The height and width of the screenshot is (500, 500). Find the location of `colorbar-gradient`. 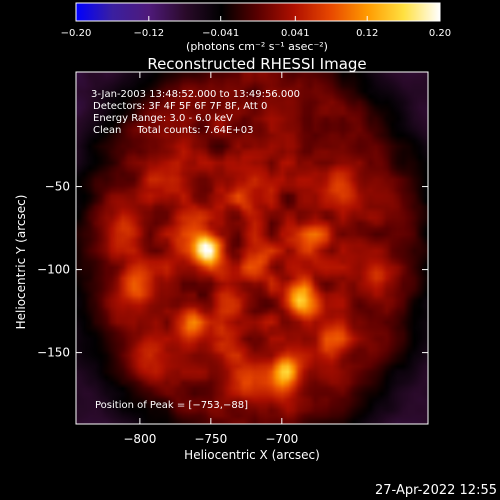

colorbar-gradient is located at coordinates (258, 12).